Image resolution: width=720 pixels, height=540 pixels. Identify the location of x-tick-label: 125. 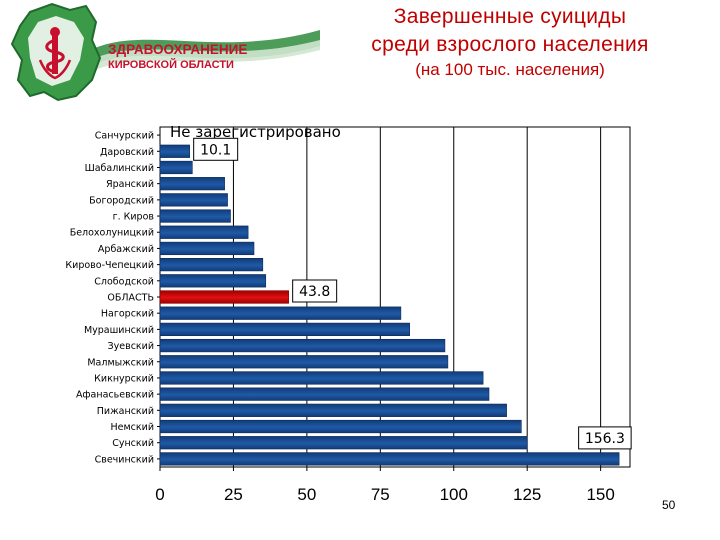
(527, 494).